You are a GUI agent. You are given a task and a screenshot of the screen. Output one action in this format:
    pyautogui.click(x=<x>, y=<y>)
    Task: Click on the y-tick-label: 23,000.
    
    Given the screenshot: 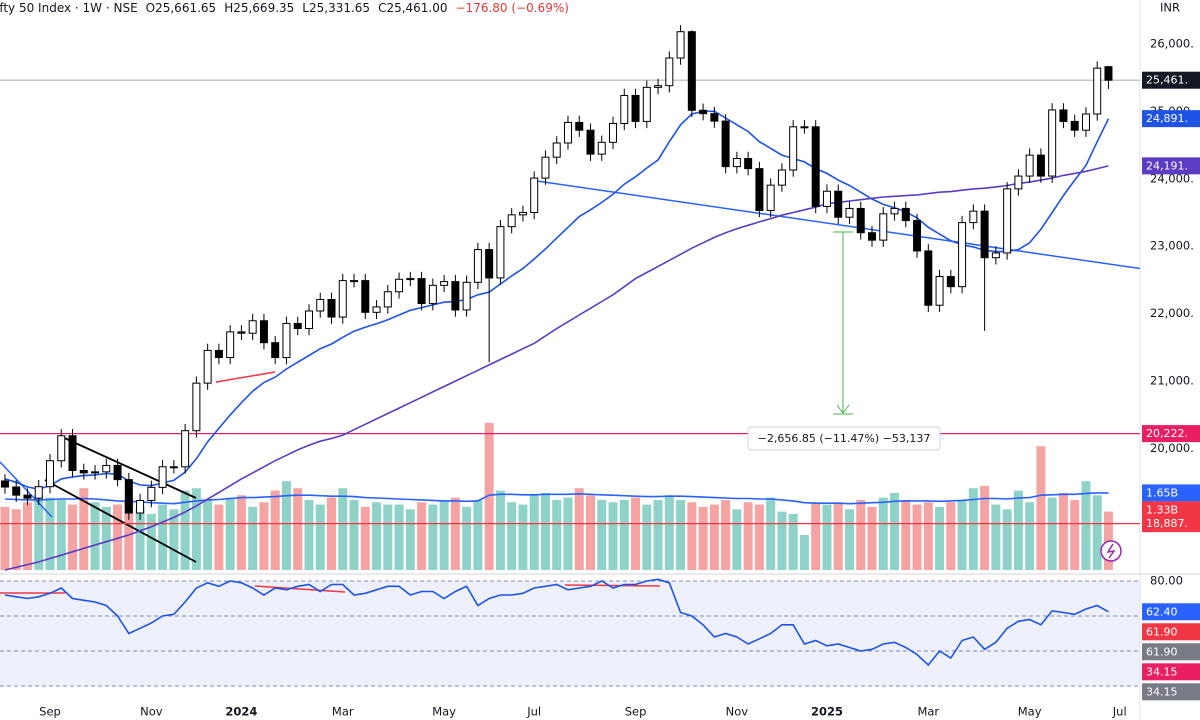 What is the action you would take?
    pyautogui.click(x=1172, y=246)
    